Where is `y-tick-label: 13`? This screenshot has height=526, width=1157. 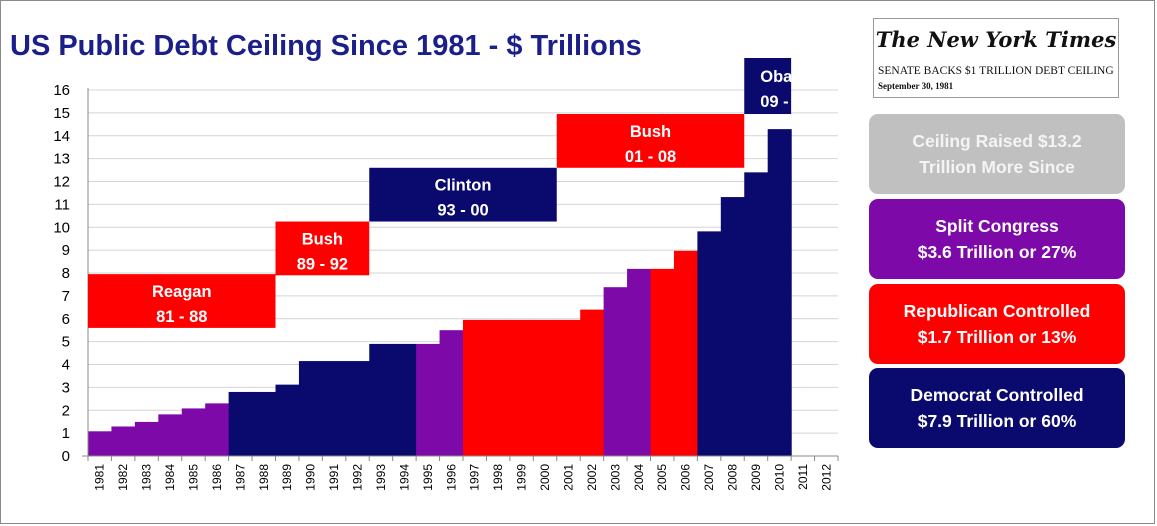
y-tick-label: 13 is located at coordinates (61, 159).